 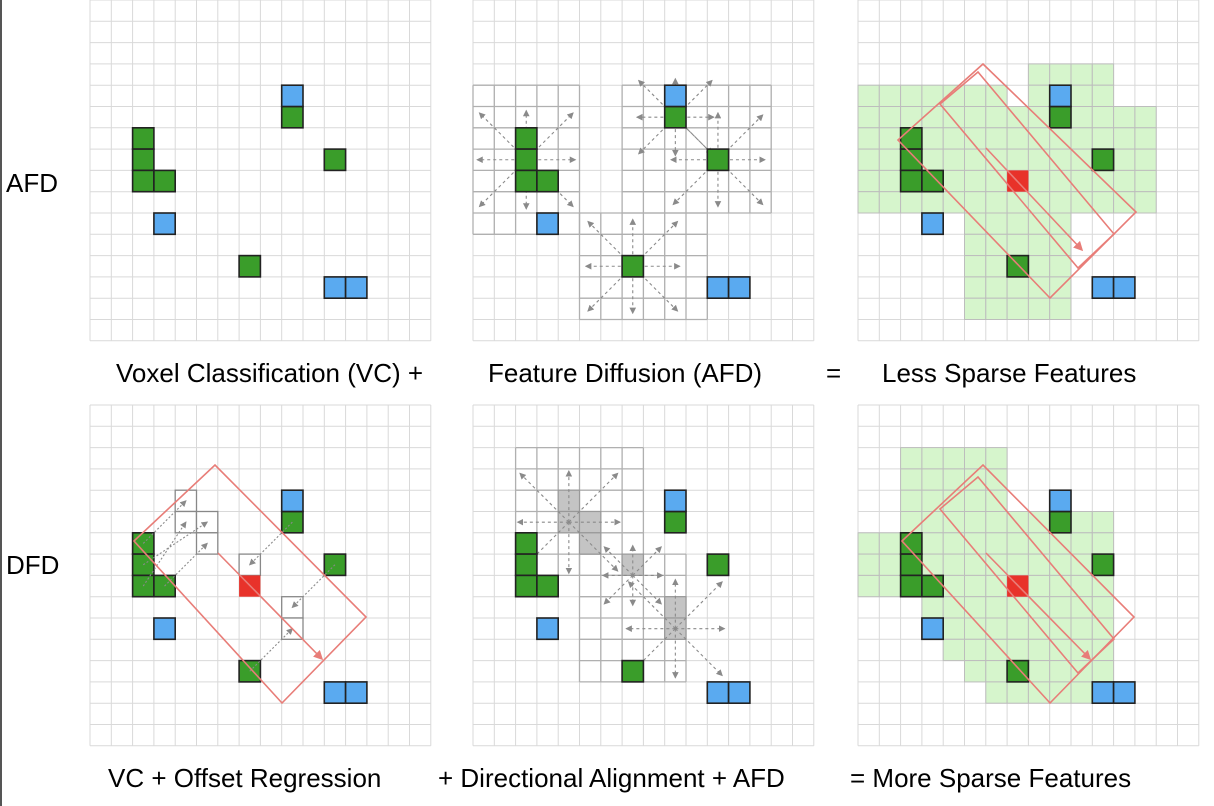 I want to click on caption-voxel-classification: Voxel Classification (VC) +, so click(x=270, y=373).